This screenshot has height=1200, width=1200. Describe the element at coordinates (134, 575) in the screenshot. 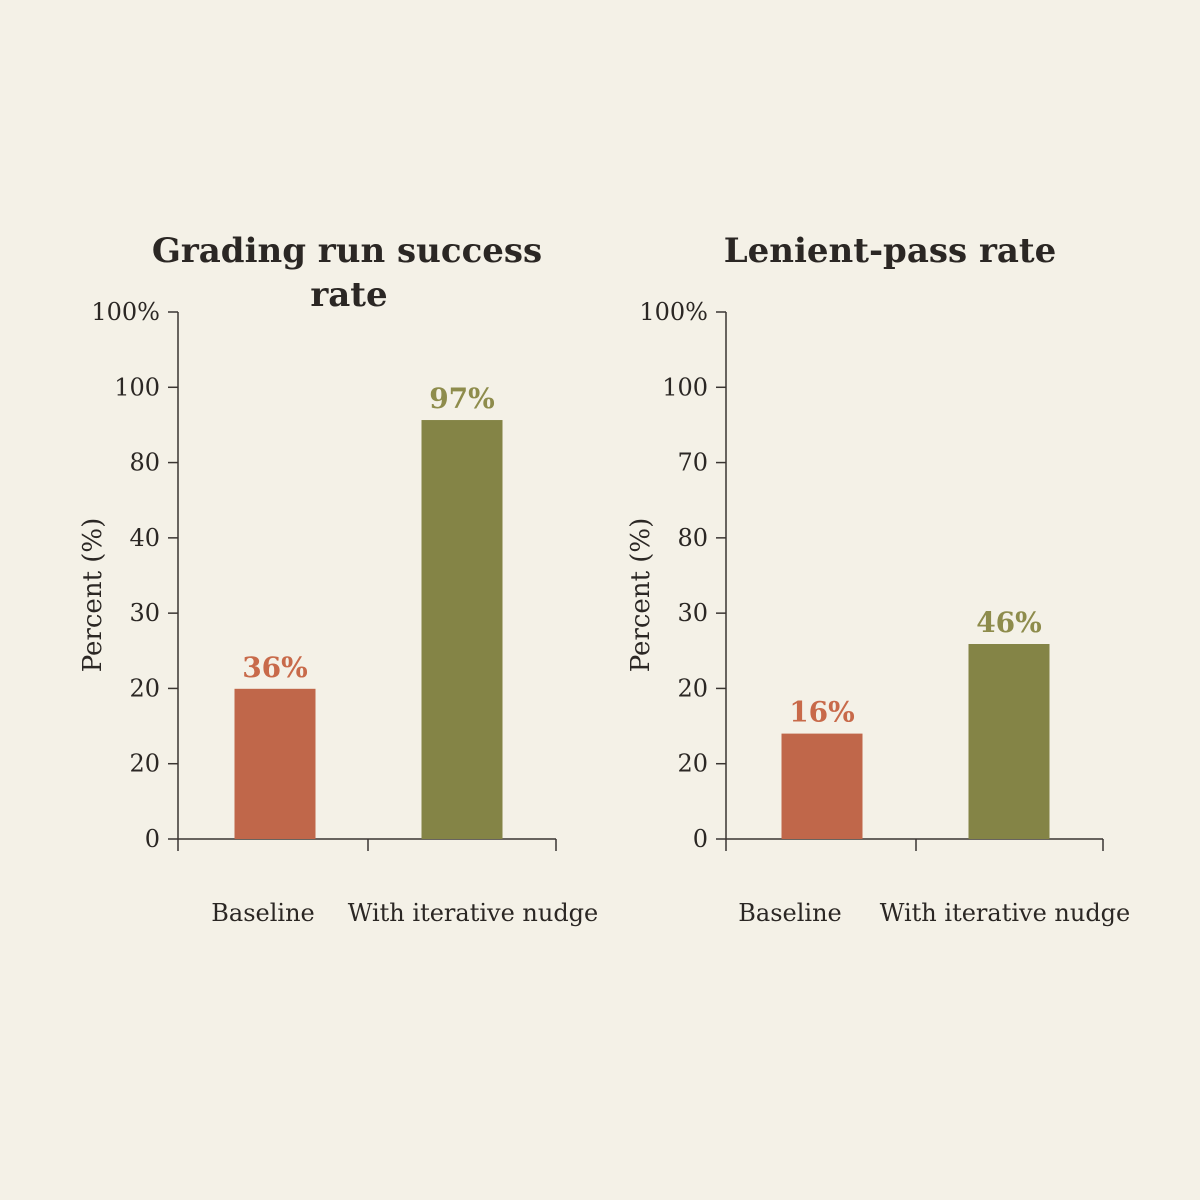

I see `y-axis-ticks: 0 20 20 30 40 80 100 100%` at that location.